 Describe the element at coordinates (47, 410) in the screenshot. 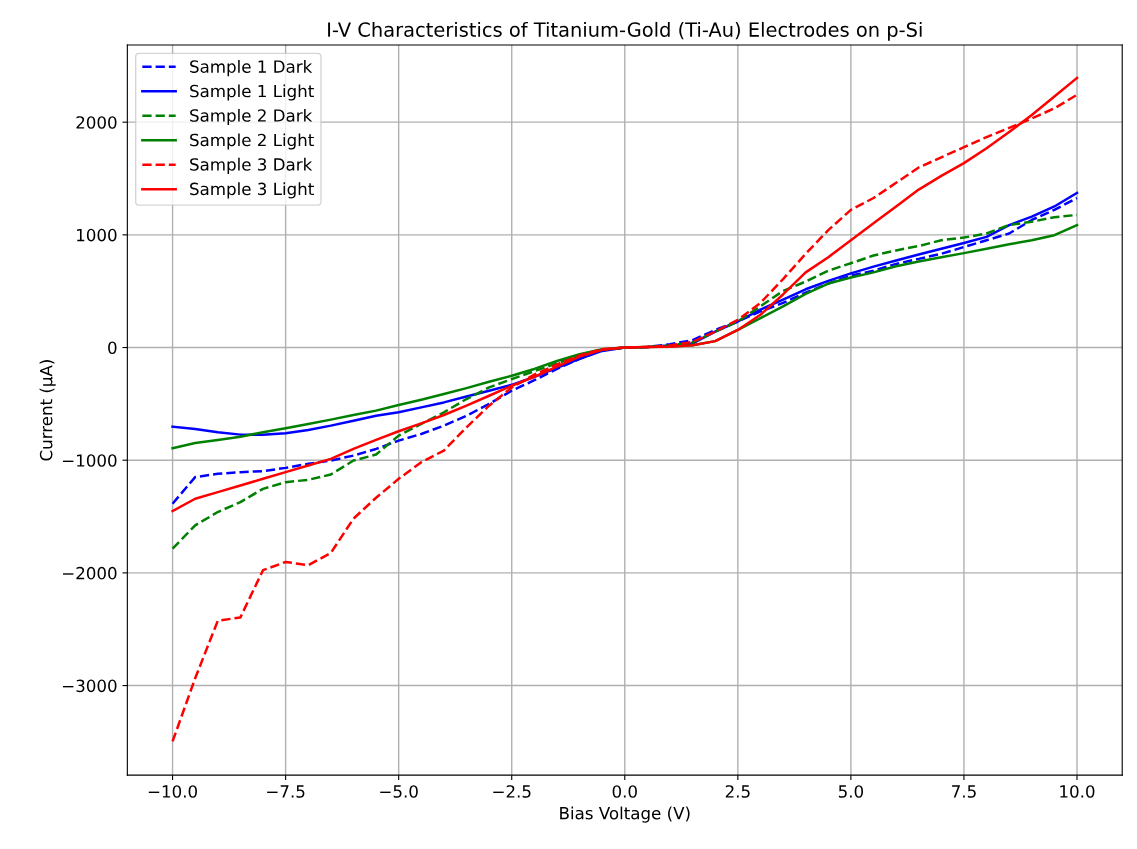

I see `y-axis-title: Current (μA)` at that location.